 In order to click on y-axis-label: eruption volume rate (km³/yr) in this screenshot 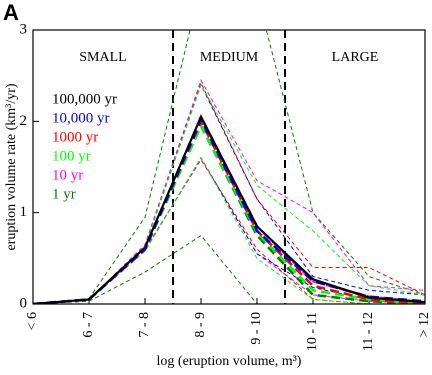, I will do `click(11, 166)`.